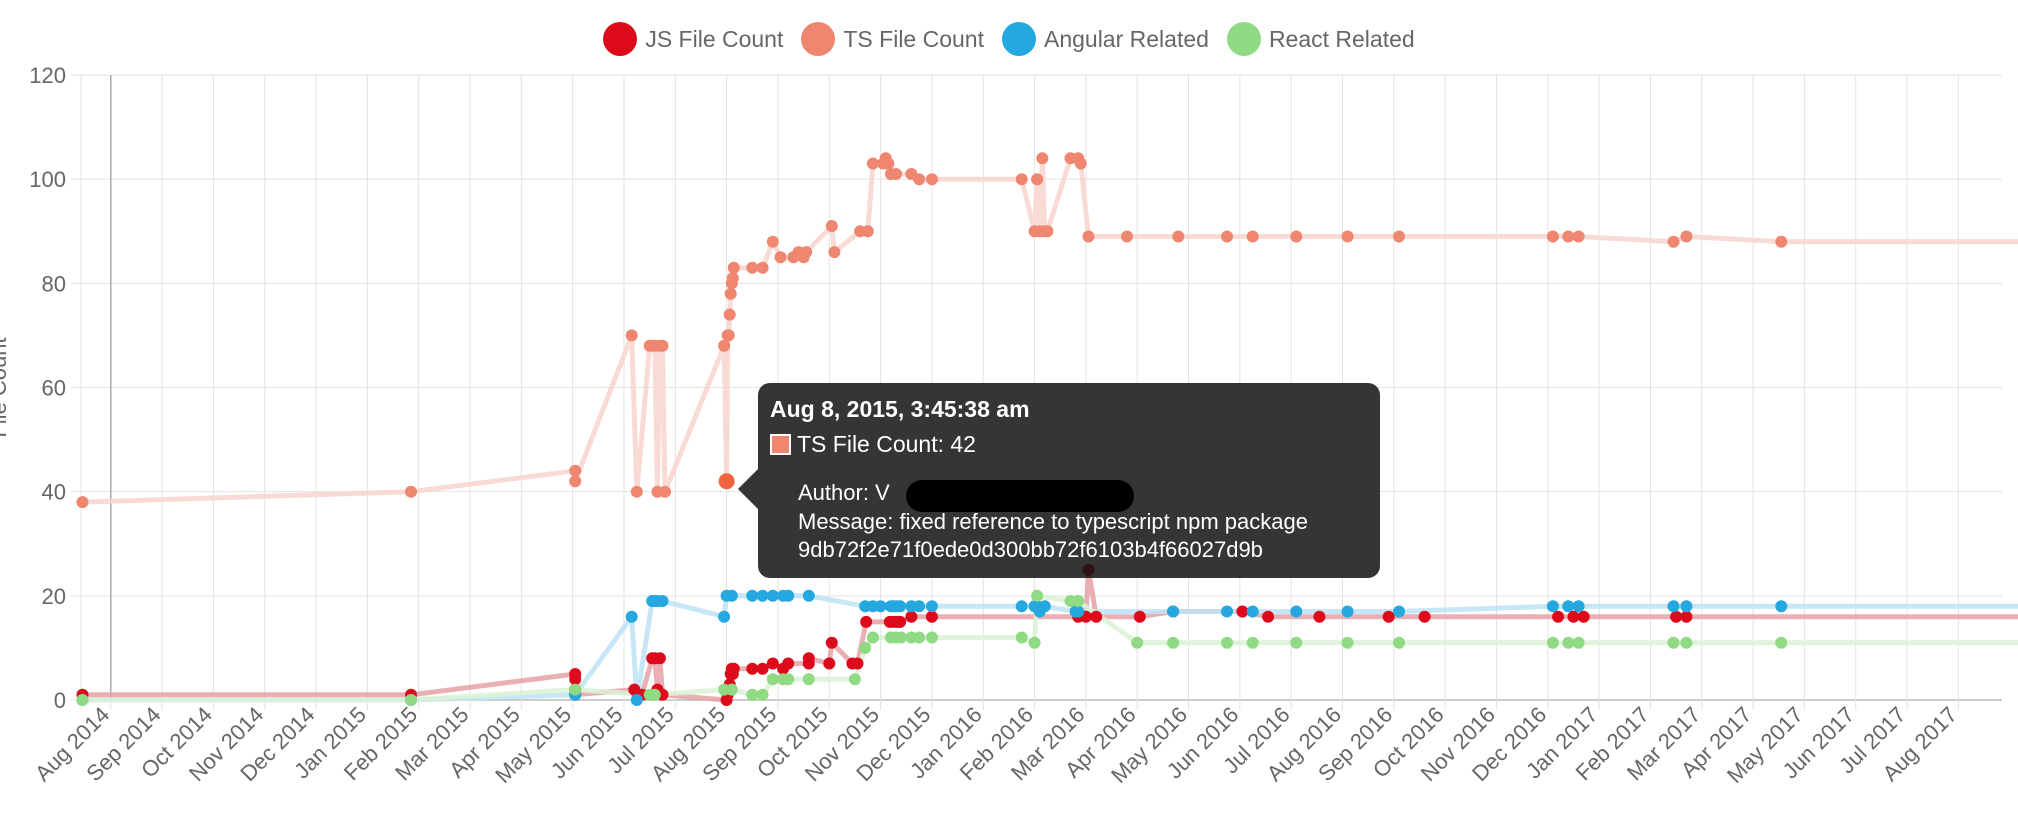 The width and height of the screenshot is (2018, 836). What do you see at coordinates (1320, 39) in the screenshot?
I see `legend-item-react-related: React Related` at bounding box center [1320, 39].